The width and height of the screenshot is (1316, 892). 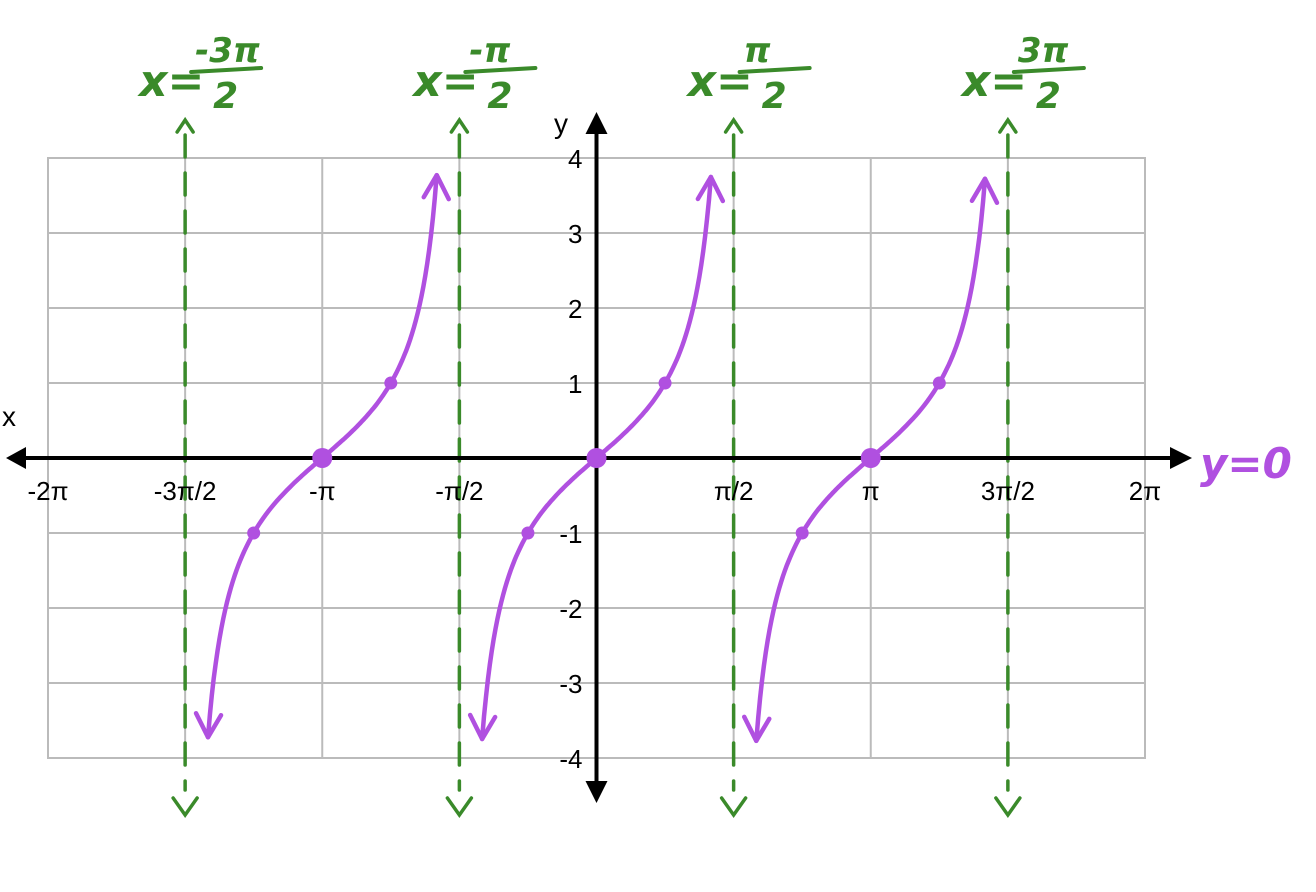 I want to click on x-tick-label: -π/2, so click(x=459, y=491).